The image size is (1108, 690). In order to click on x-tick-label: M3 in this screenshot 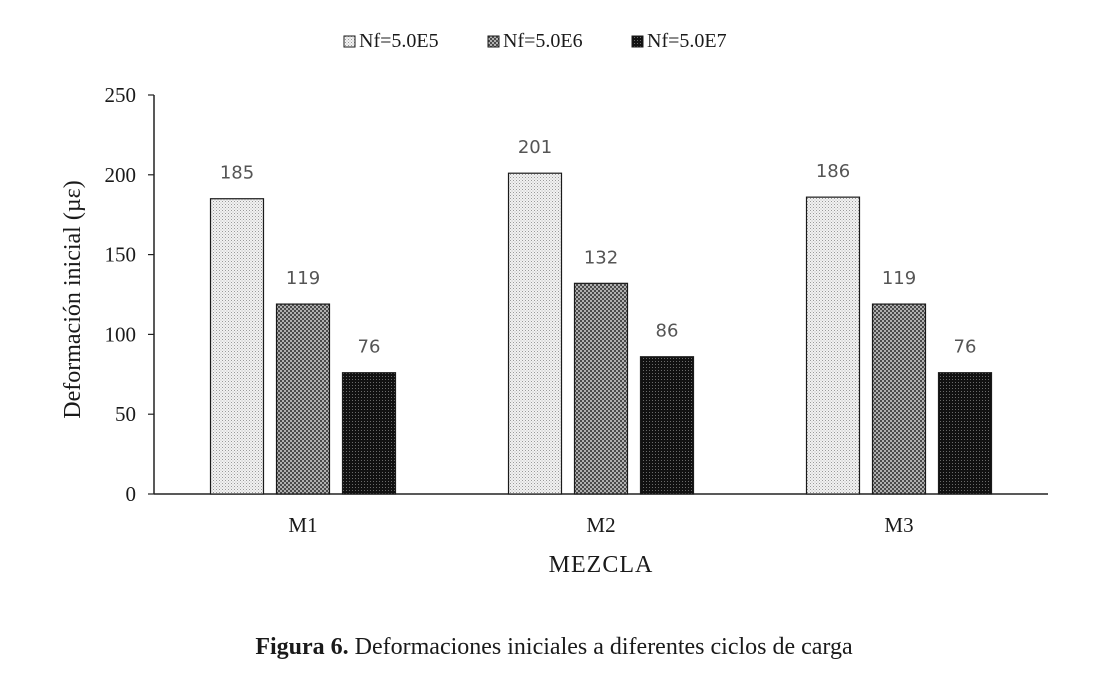, I will do `click(898, 525)`.